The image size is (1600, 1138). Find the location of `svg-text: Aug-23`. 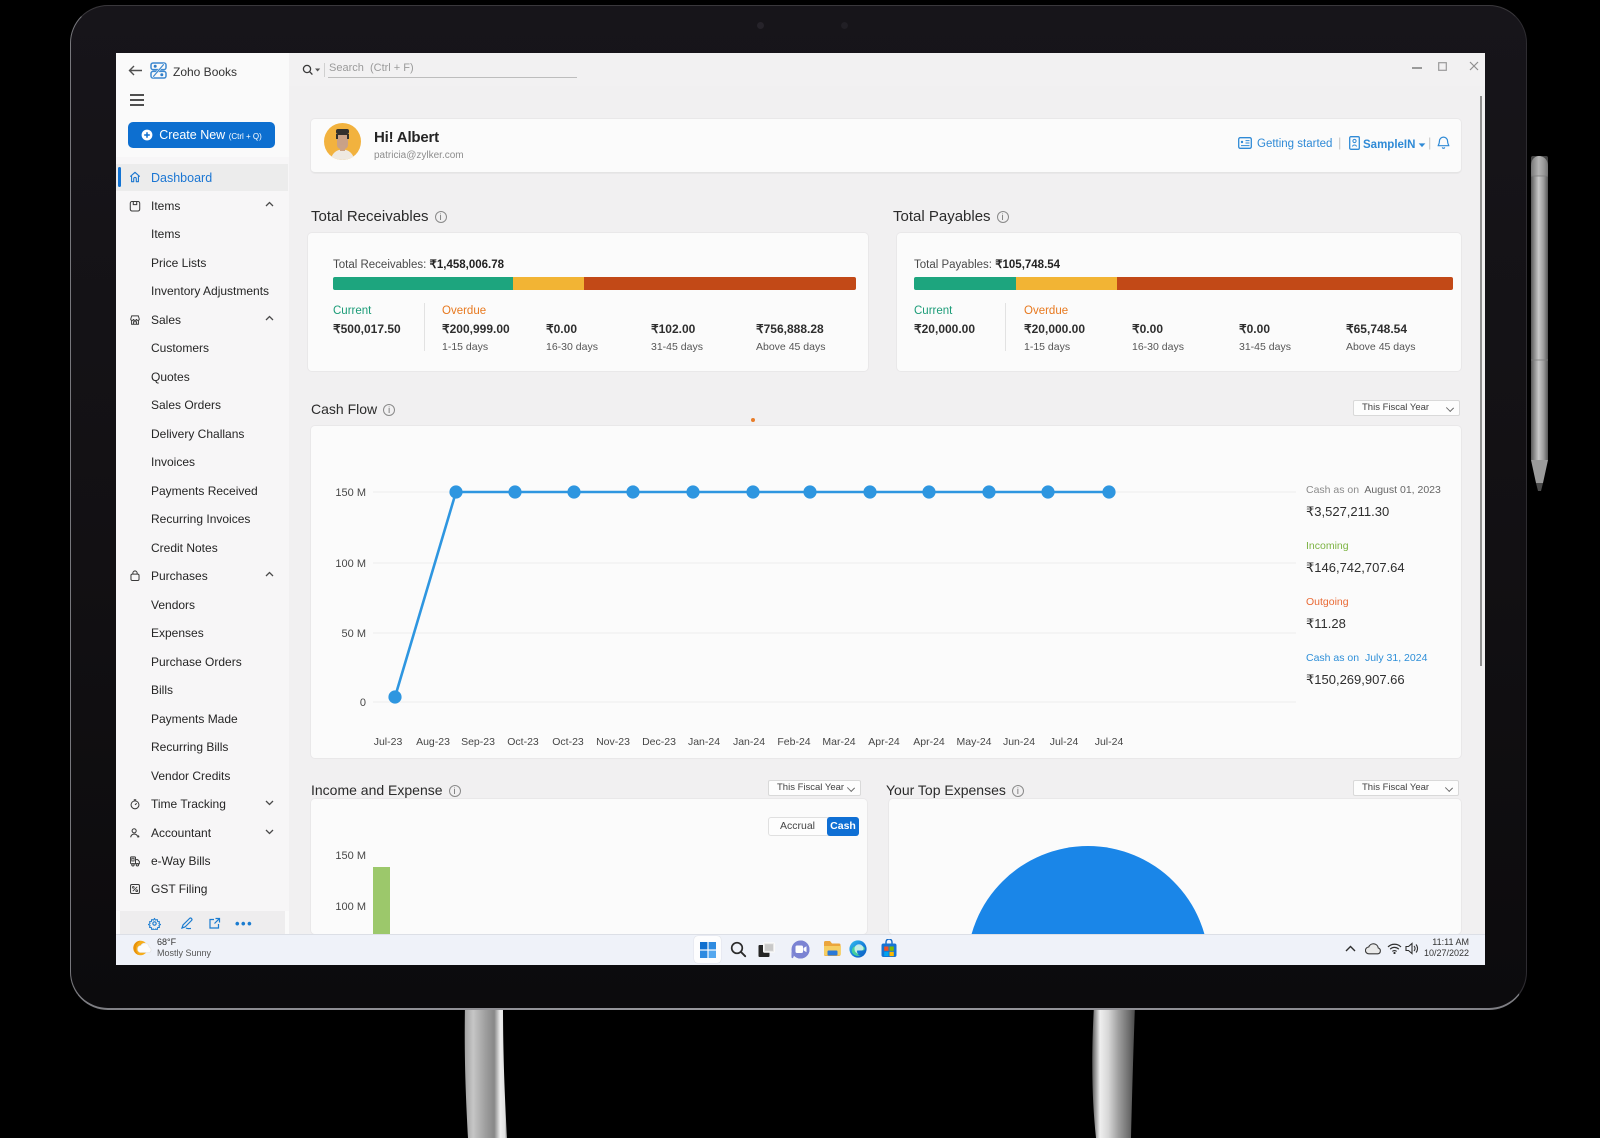

svg-text: Aug-23 is located at coordinates (433, 742).